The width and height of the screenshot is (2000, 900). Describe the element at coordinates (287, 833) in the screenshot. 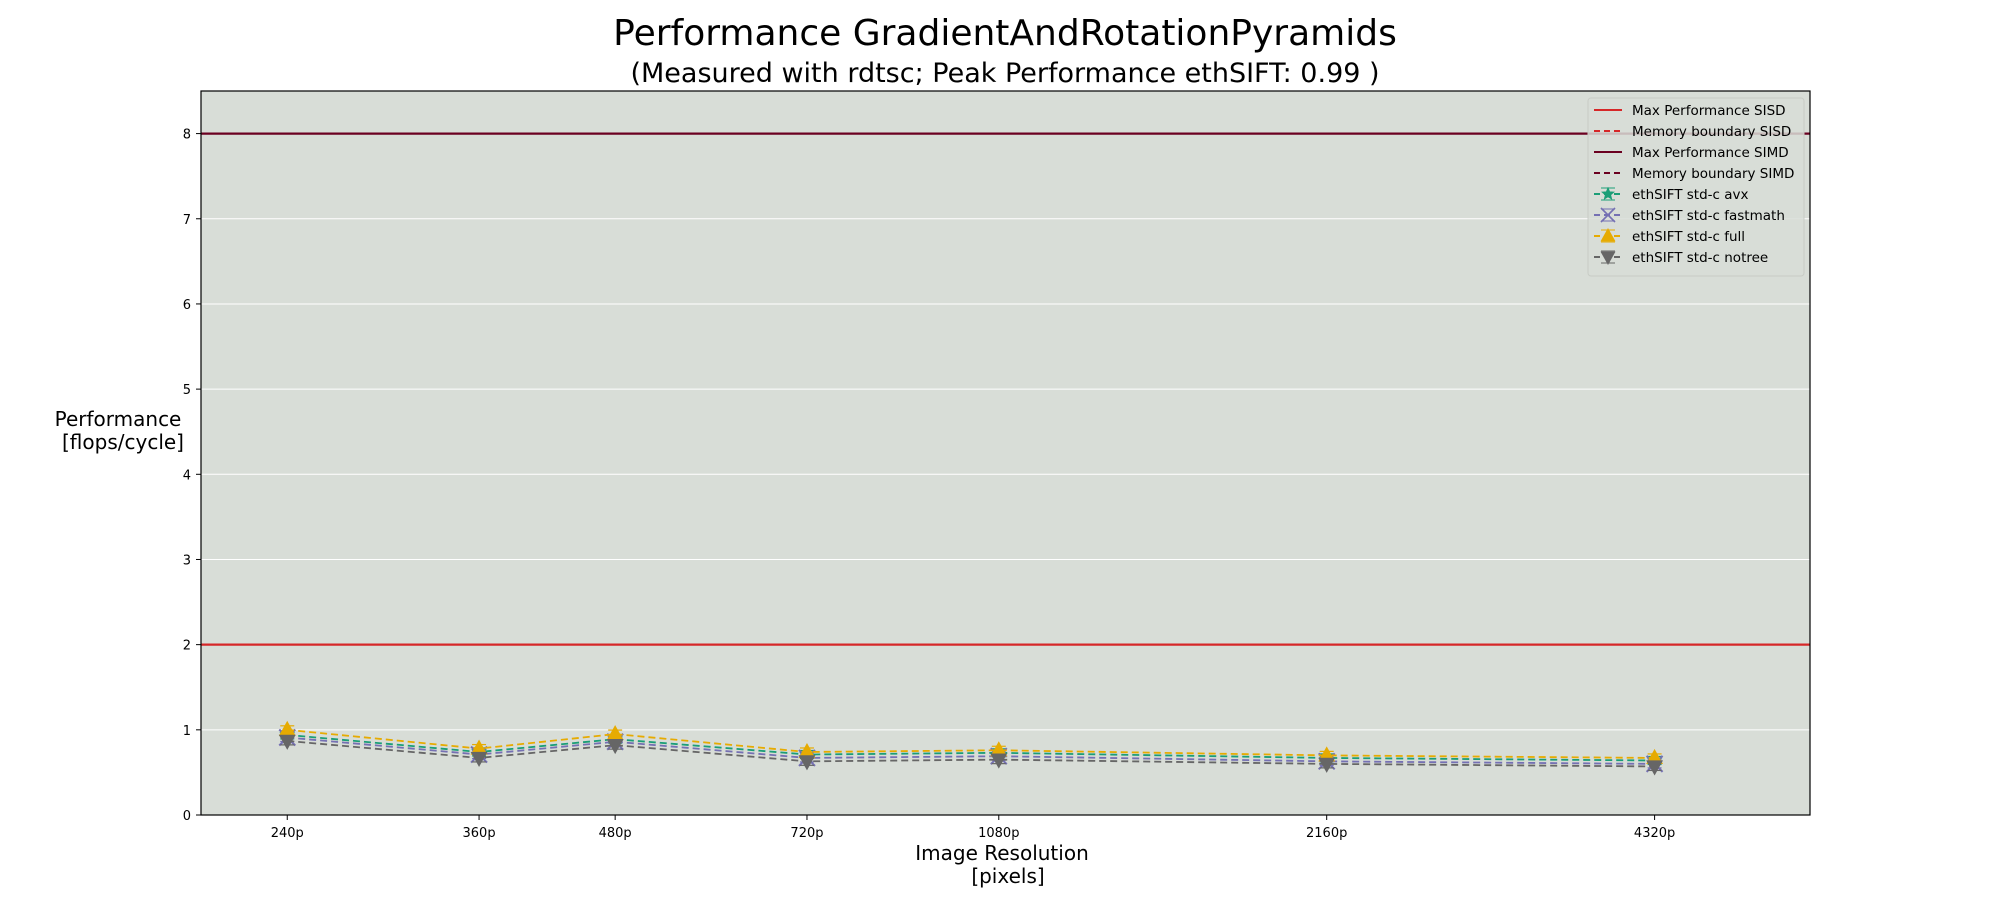

I see `x-tick-label: 240p` at that location.